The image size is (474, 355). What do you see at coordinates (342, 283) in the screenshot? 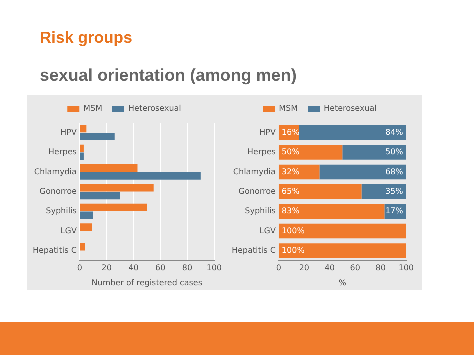
I see `x-axis-title: %` at bounding box center [342, 283].